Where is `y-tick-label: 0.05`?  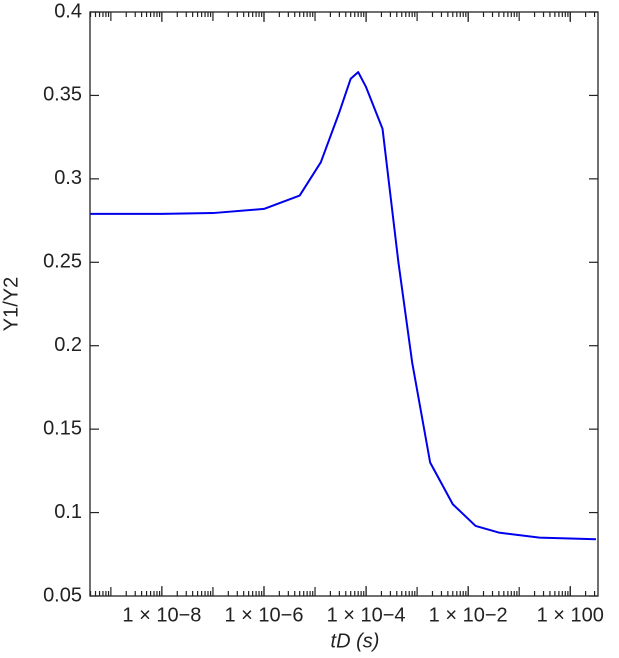
y-tick-label: 0.05 is located at coordinates (62, 595).